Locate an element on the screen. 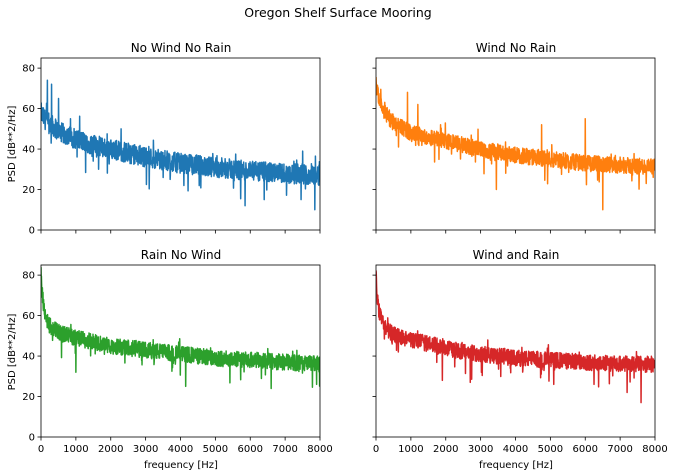 The image size is (674, 476). subplot-title: Rain No Wind is located at coordinates (181, 255).